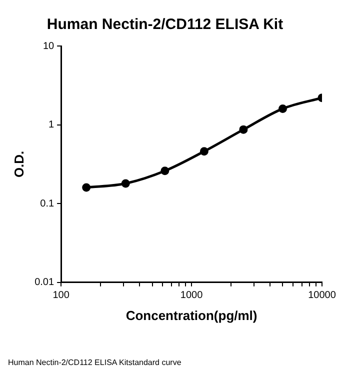 This screenshot has height=380, width=350. I want to click on chart-title: Human Nectin-2/CD112 ELISA Kit, so click(165, 25).